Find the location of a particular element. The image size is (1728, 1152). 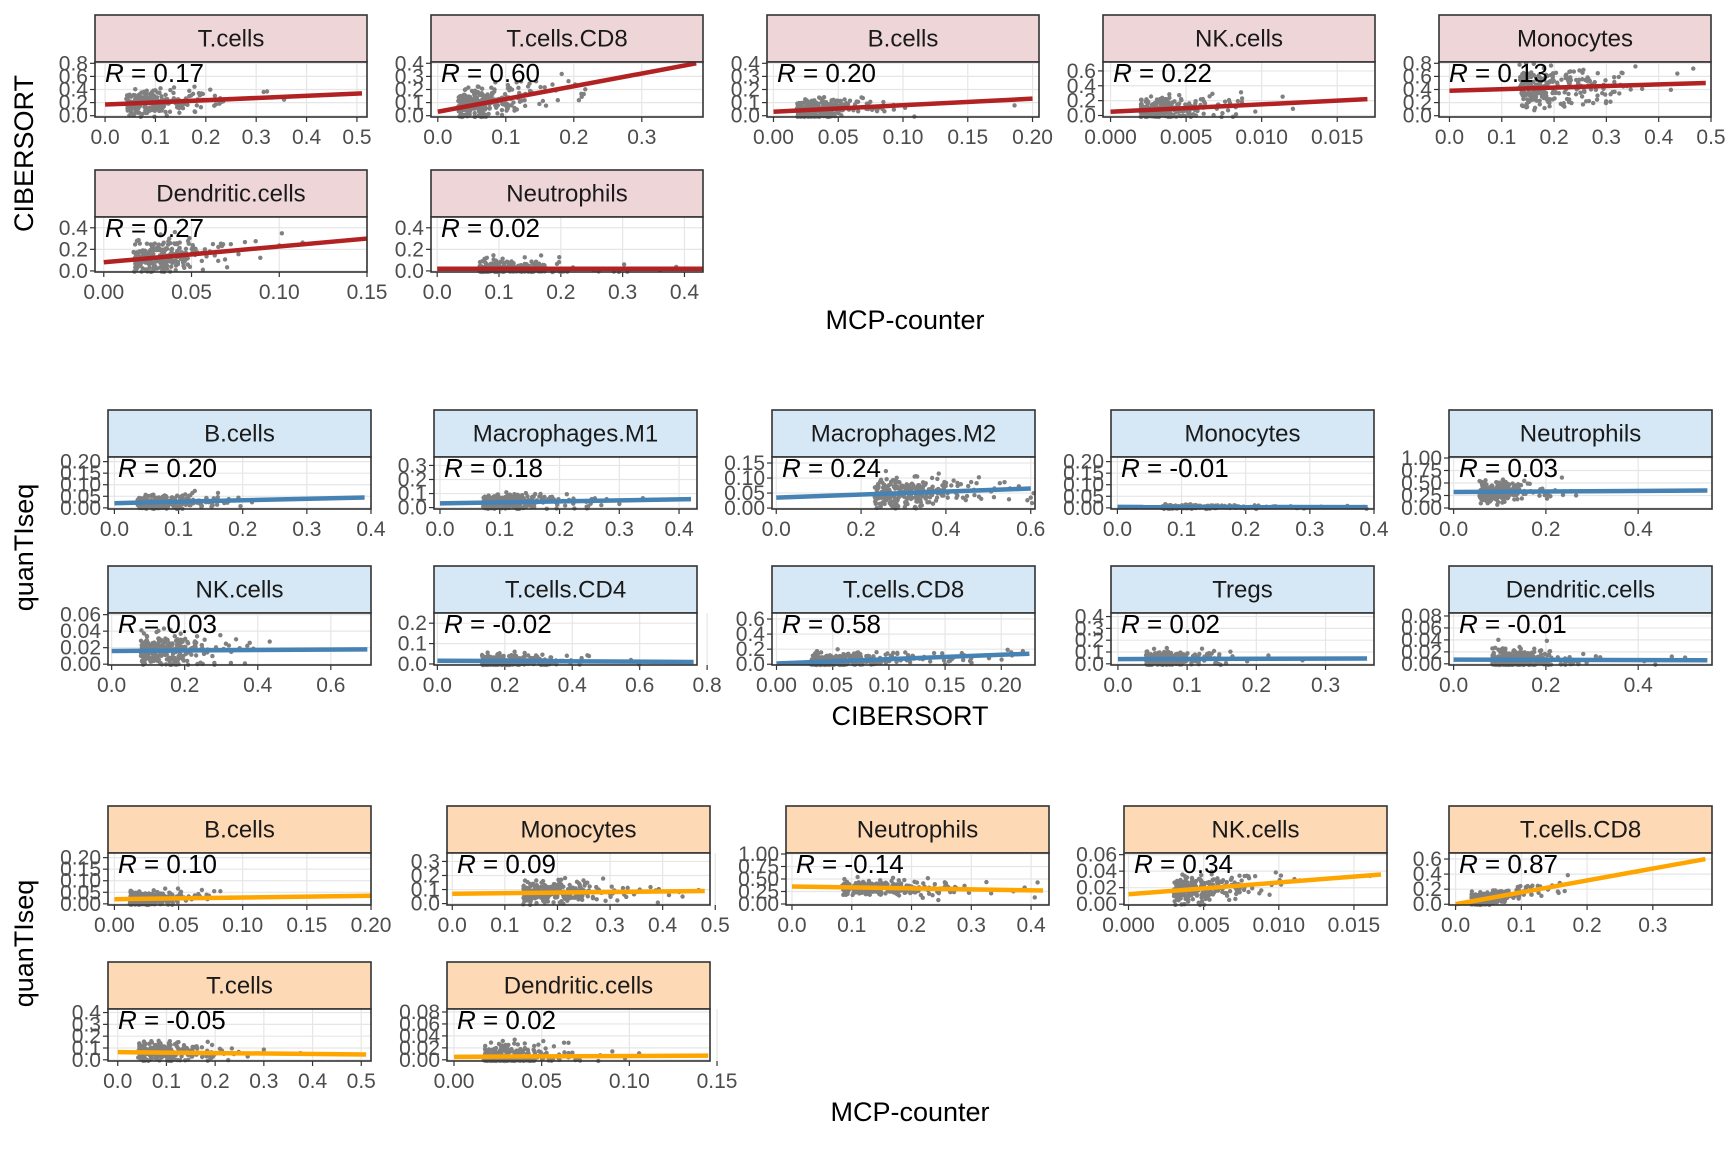

y-tick-label: 0.10 is located at coordinates (80, 485).